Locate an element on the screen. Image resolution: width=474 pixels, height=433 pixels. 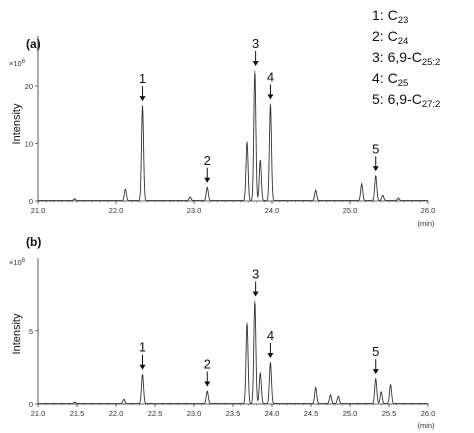
panel-b-arrow-4-head is located at coordinates (270, 356).